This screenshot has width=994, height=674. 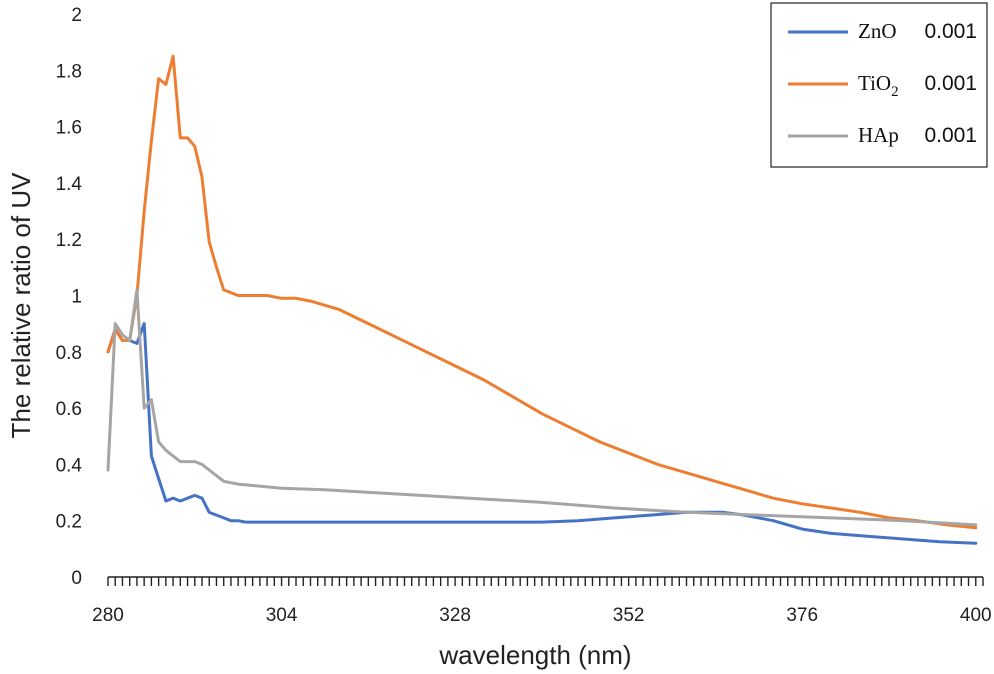 What do you see at coordinates (802, 615) in the screenshot?
I see `x-tick-label: 376` at bounding box center [802, 615].